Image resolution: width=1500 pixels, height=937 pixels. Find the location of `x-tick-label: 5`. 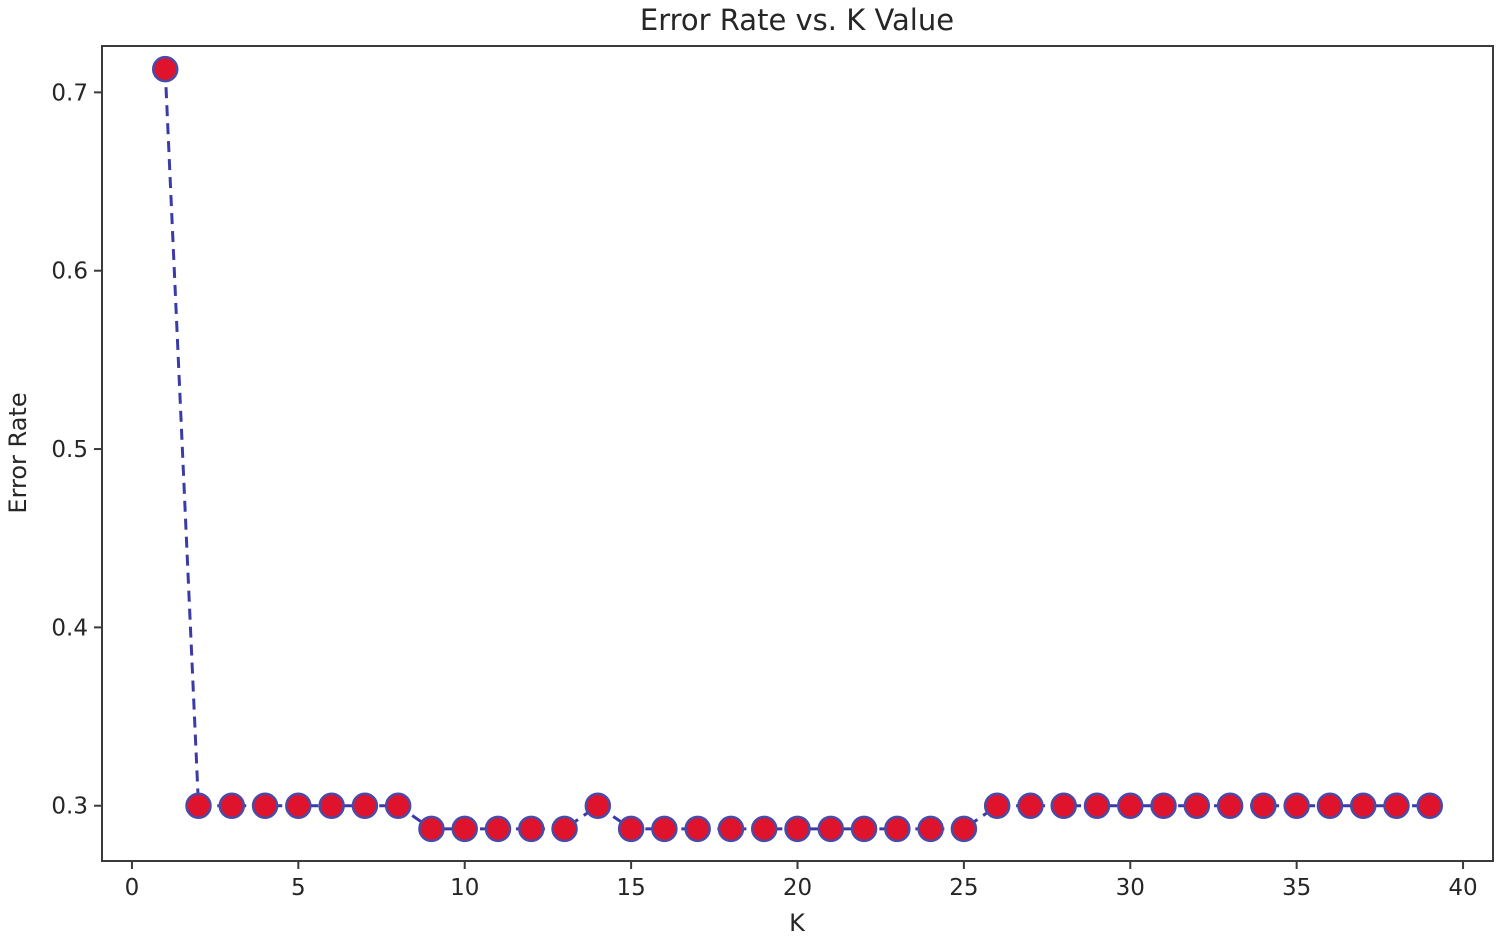

x-tick-label: 5 is located at coordinates (298, 888).